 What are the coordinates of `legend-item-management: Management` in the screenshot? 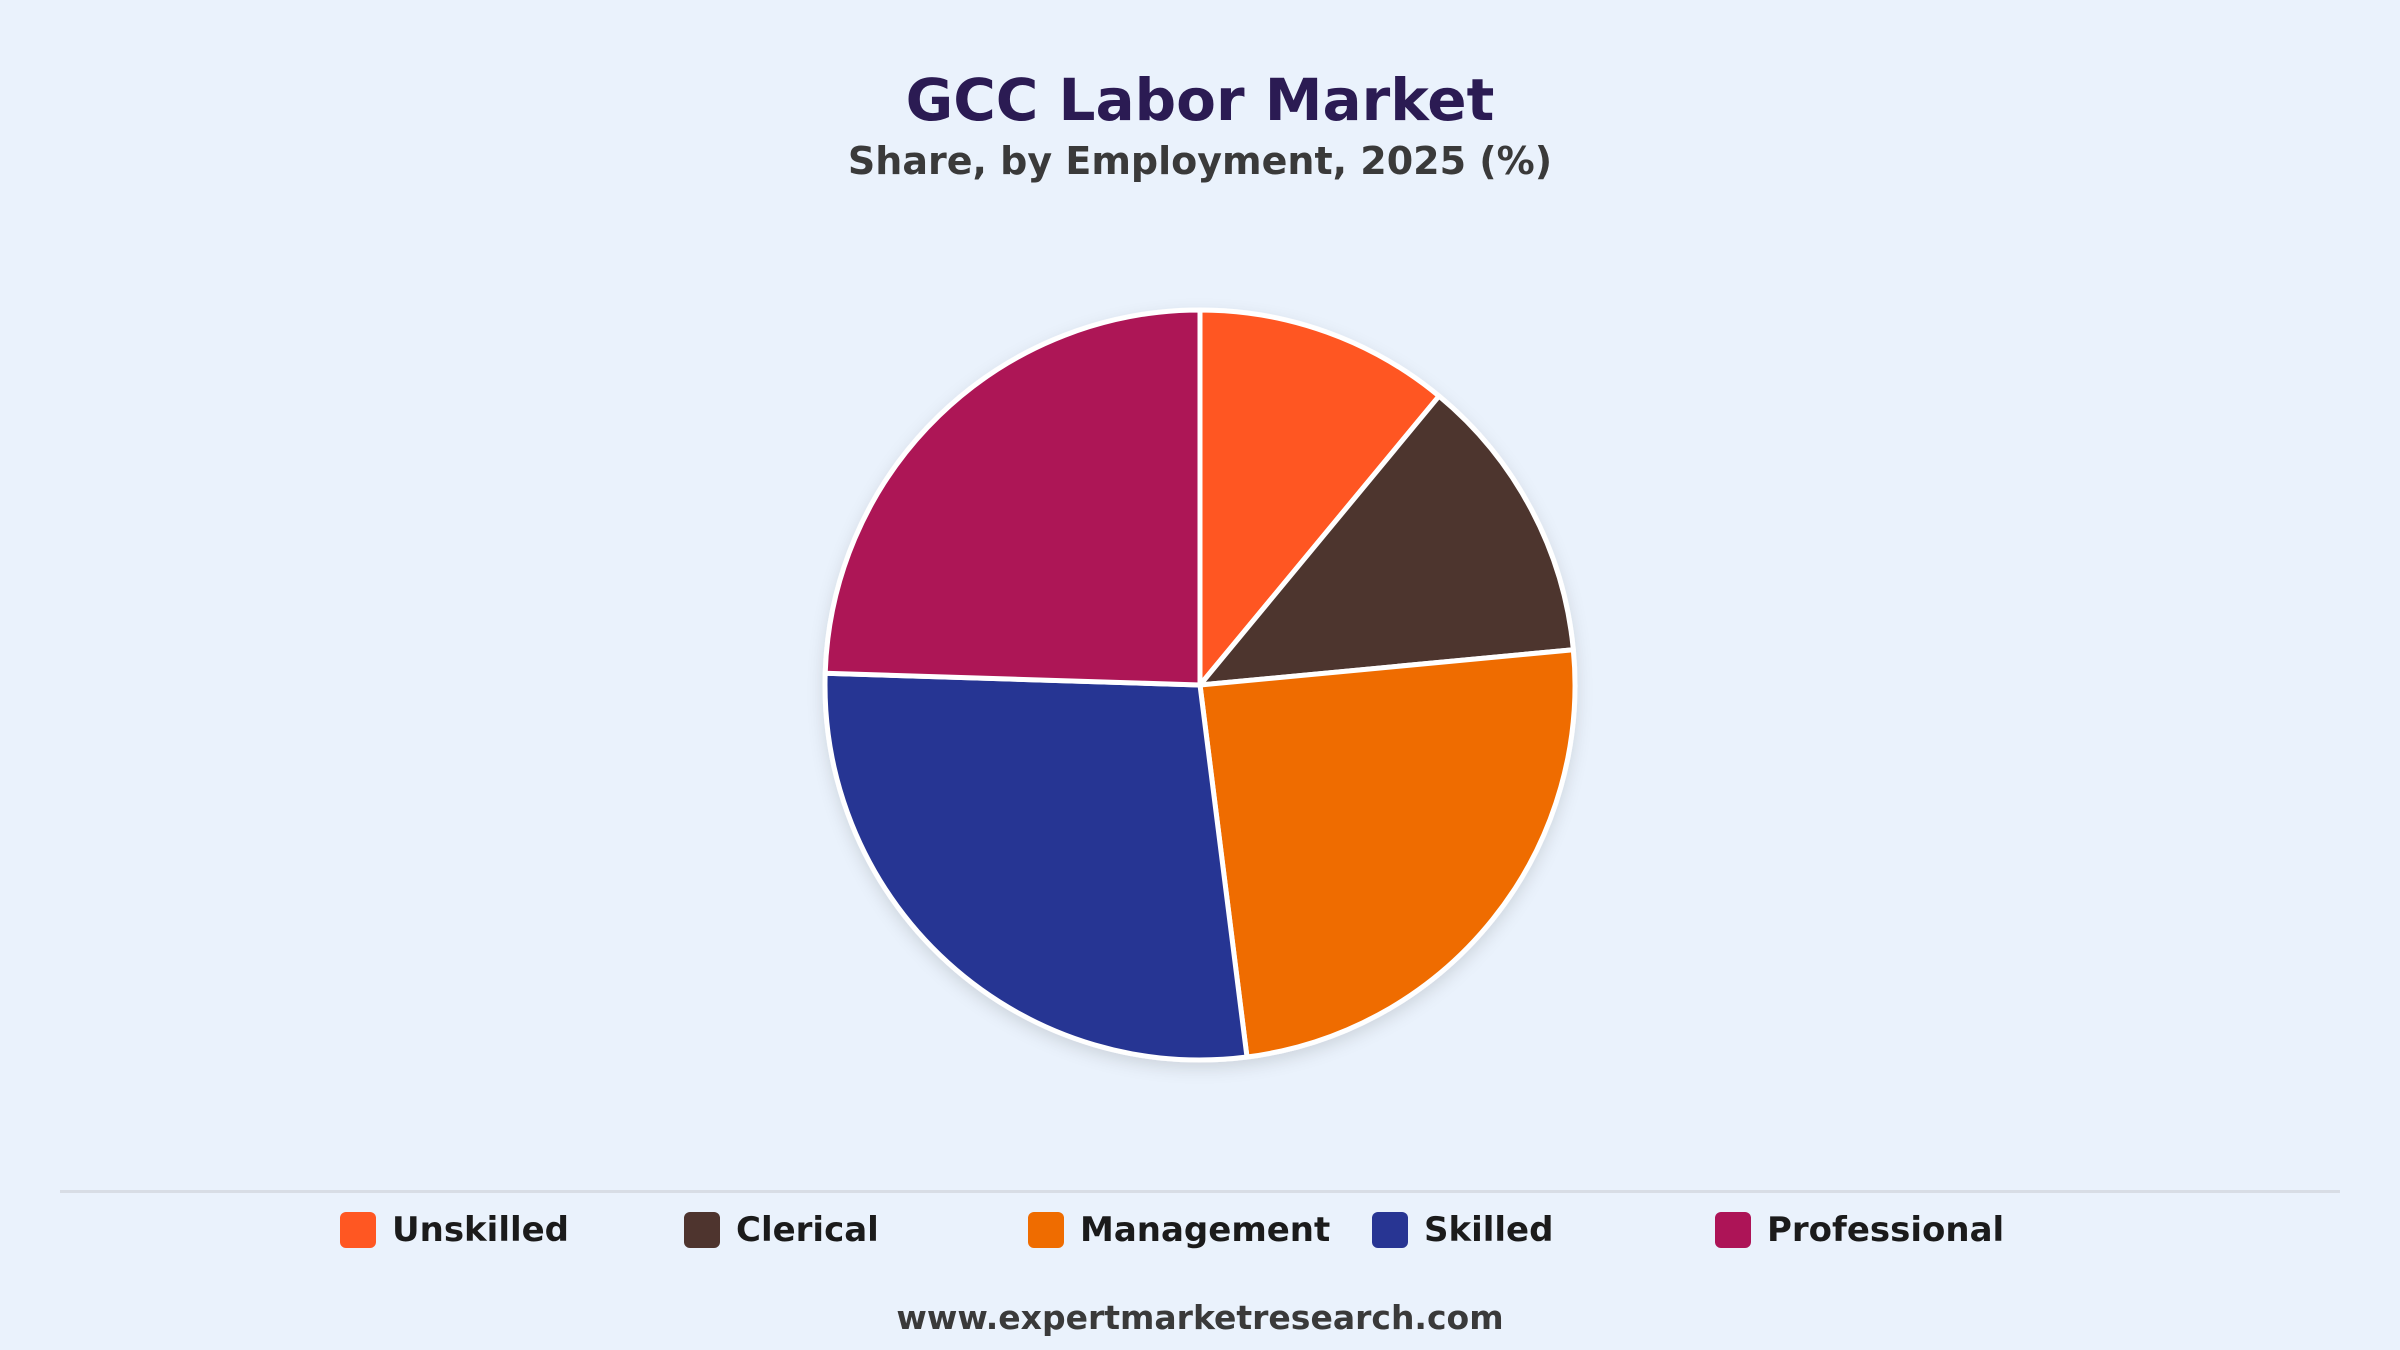 It's located at (1179, 1230).